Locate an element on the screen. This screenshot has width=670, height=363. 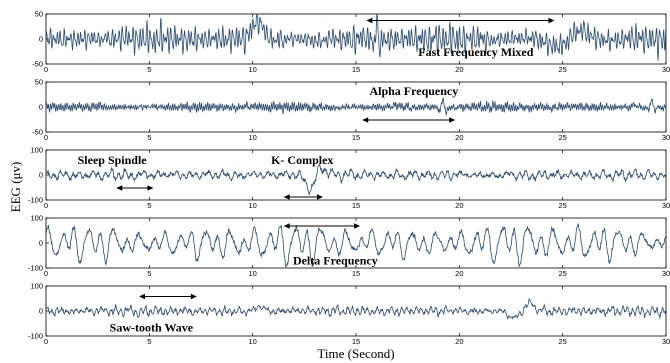
annotation-label: Sleep Spindle is located at coordinates (113, 160).